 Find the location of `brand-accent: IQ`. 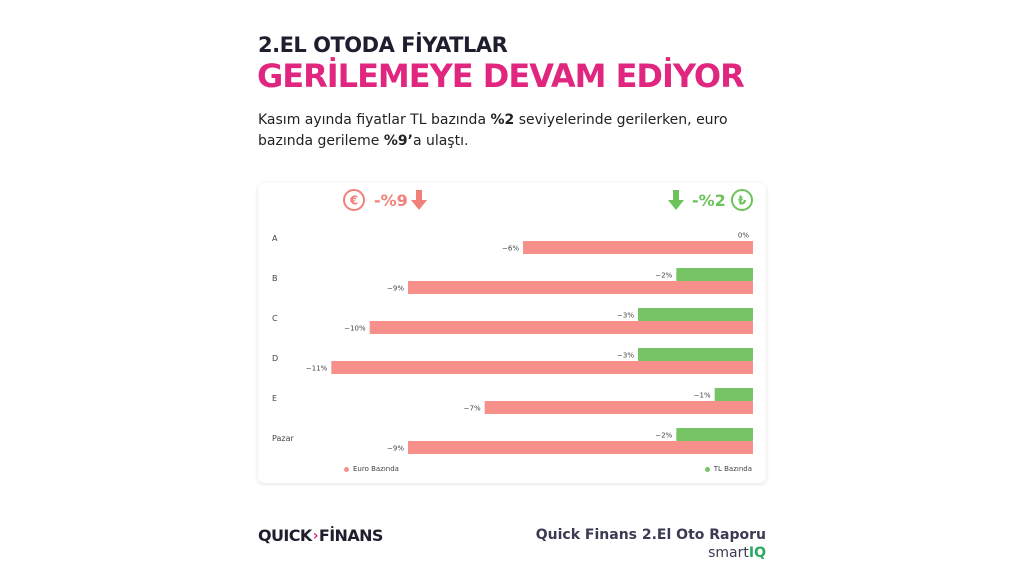

brand-accent: IQ is located at coordinates (757, 553).